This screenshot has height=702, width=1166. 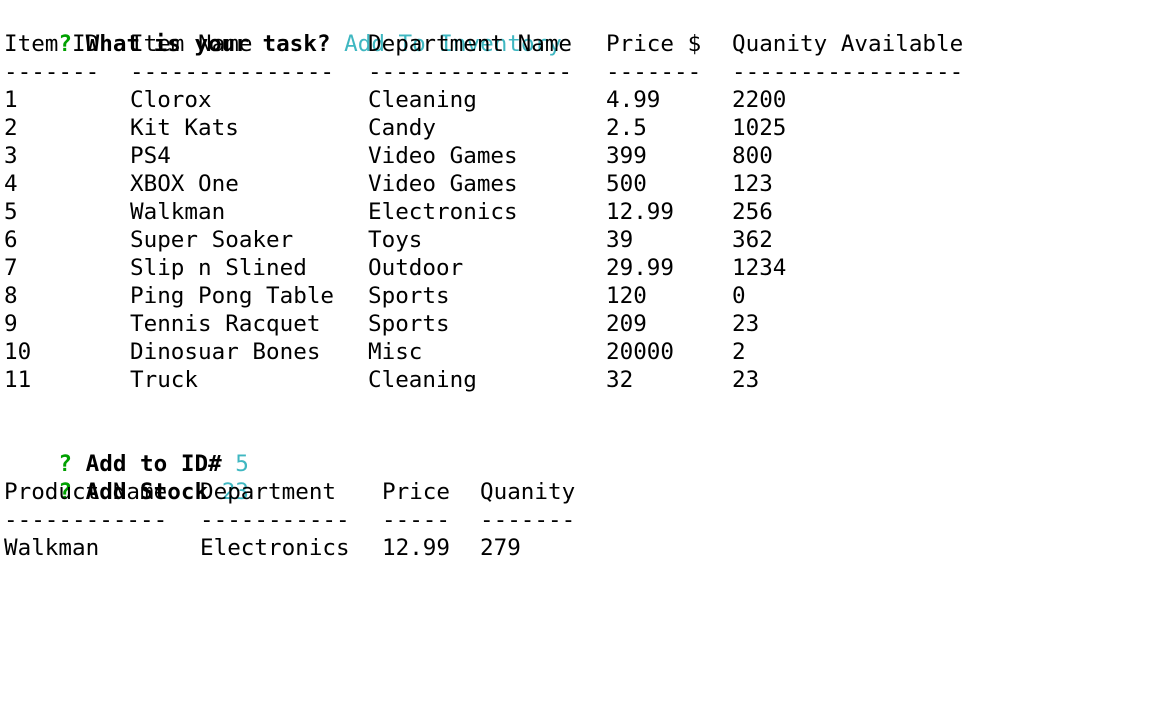 I want to click on cell-item-id: 2, so click(x=11, y=128).